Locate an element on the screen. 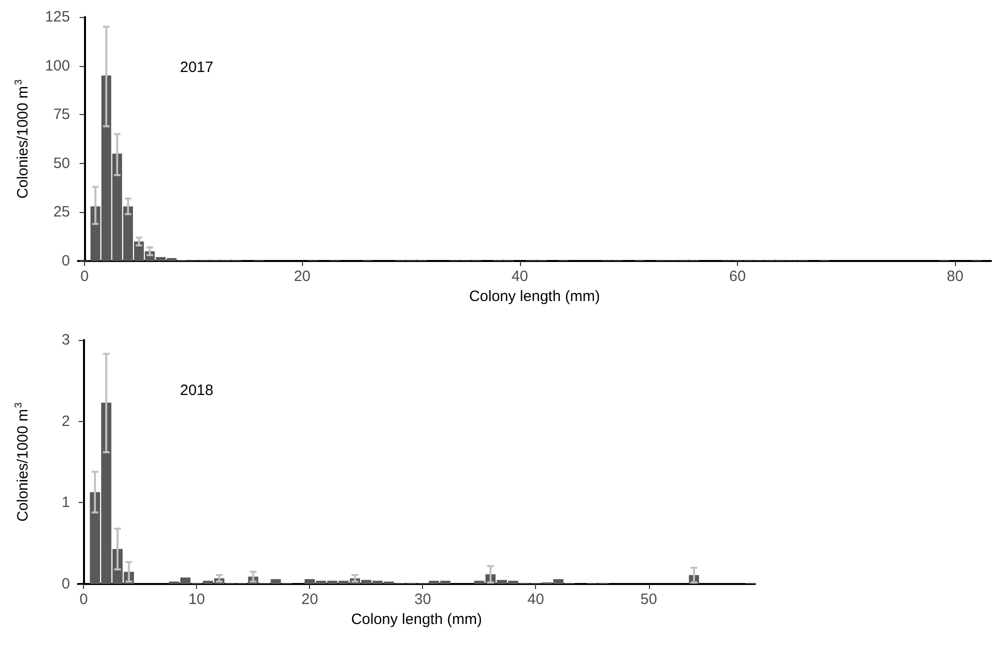  y-tick-label: 100 is located at coordinates (57, 65).